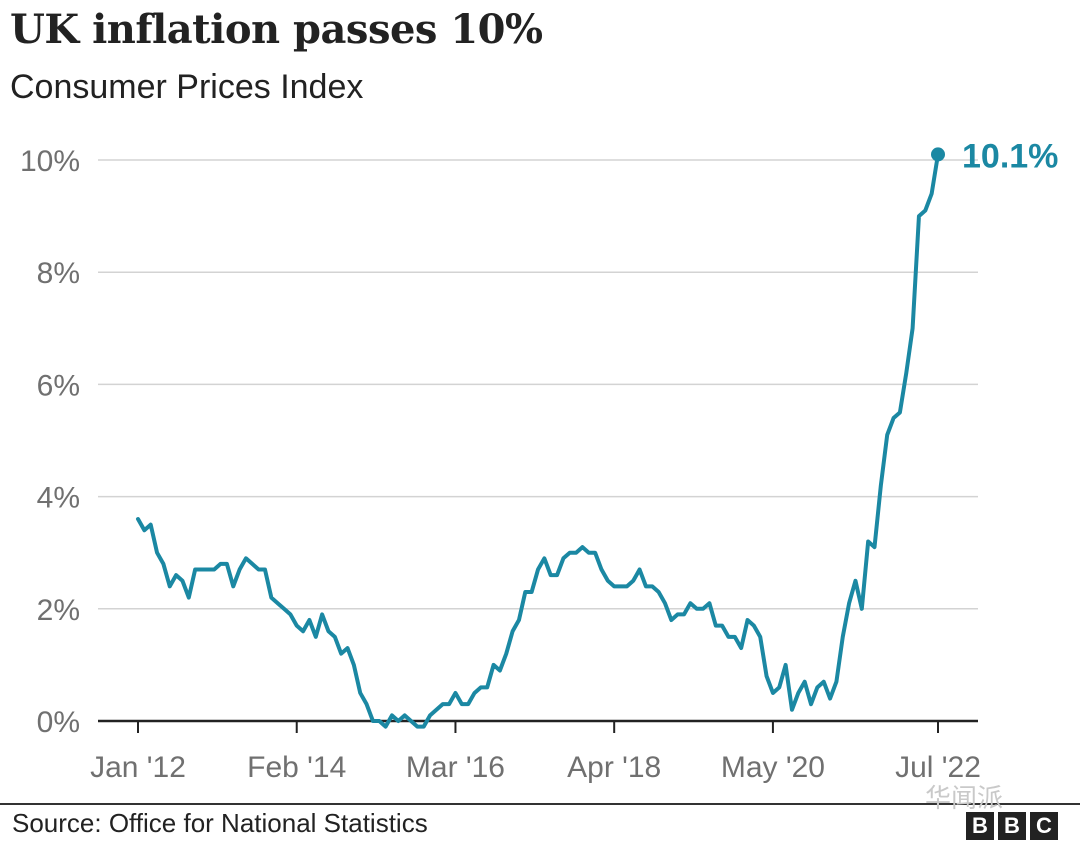 Image resolution: width=1080 pixels, height=844 pixels. What do you see at coordinates (1010, 156) in the screenshot?
I see `end-value-label: 10.1%` at bounding box center [1010, 156].